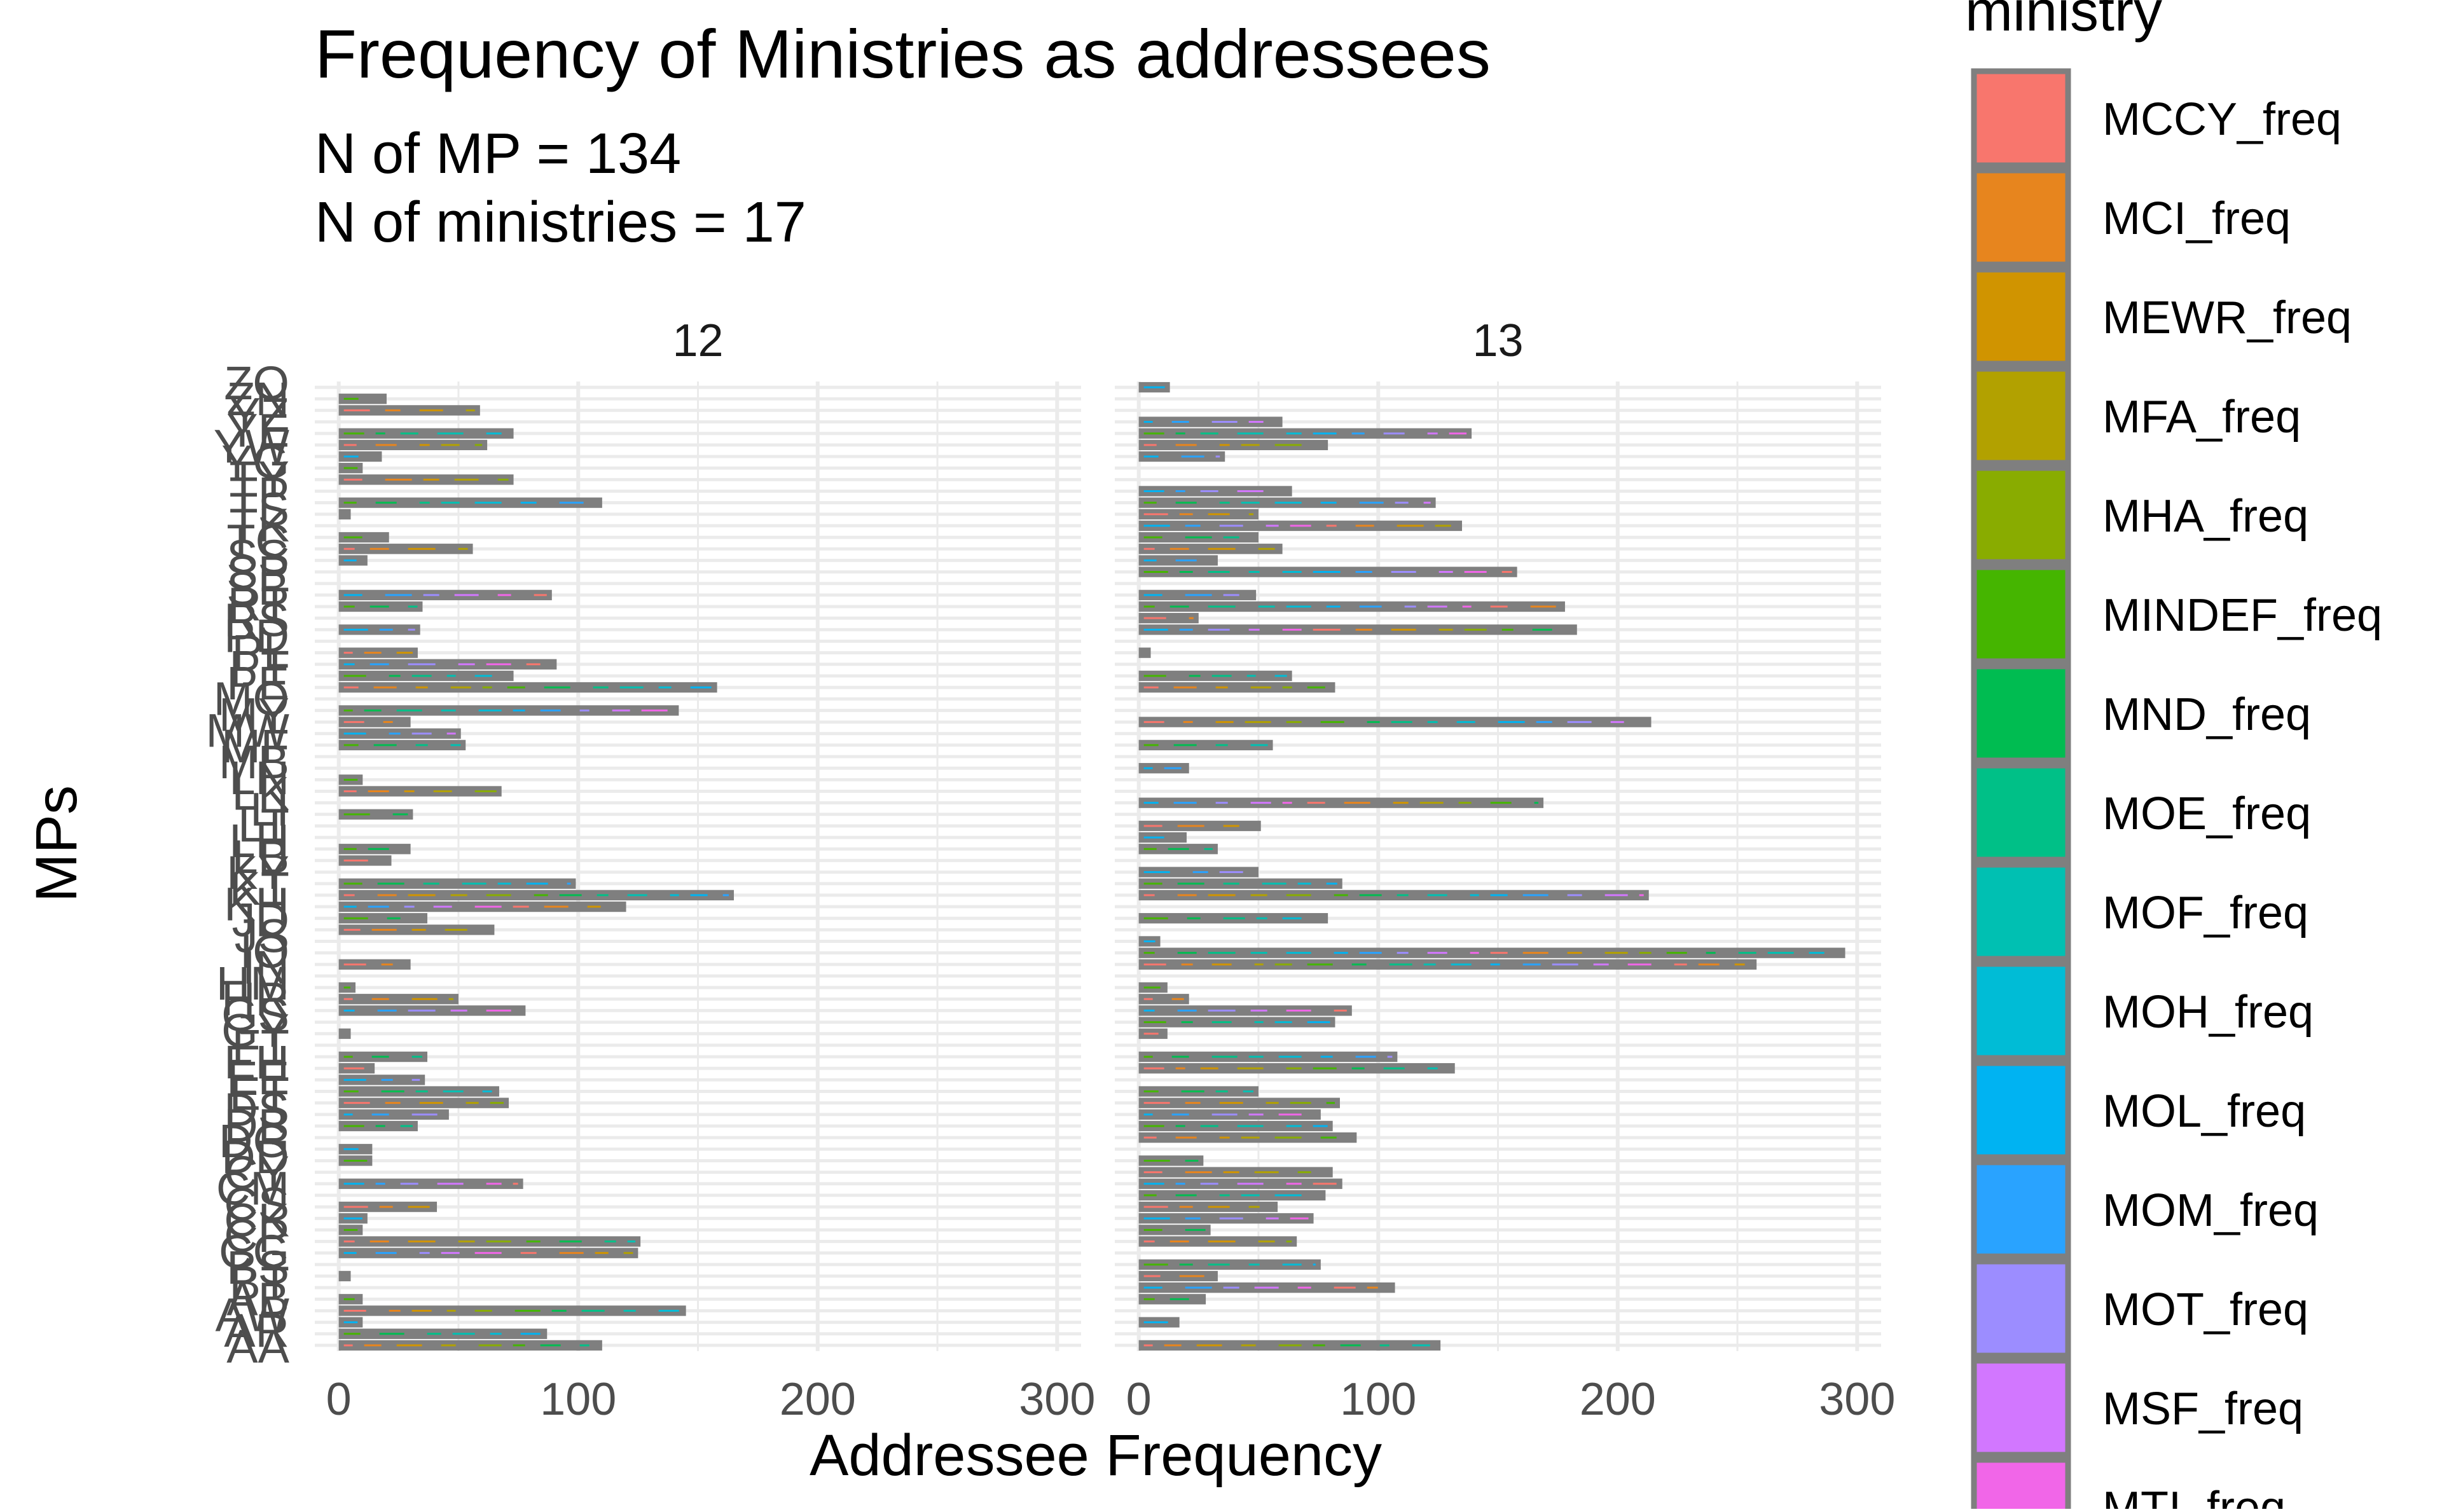 The image size is (2442, 1512). I want to click on y-tick-label: MW, so click(248, 730).